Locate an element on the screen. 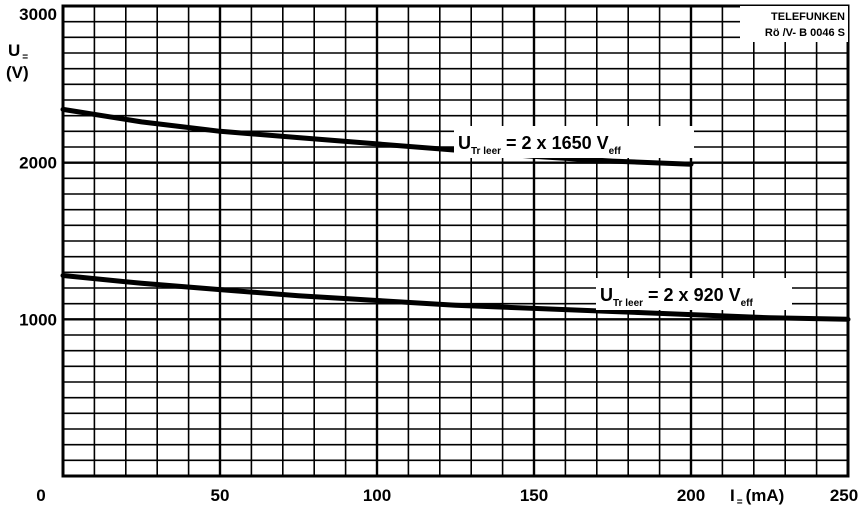  manufacturer-stamp: TELEFUNKEN Rö /V- B 0046 S is located at coordinates (794, 24).